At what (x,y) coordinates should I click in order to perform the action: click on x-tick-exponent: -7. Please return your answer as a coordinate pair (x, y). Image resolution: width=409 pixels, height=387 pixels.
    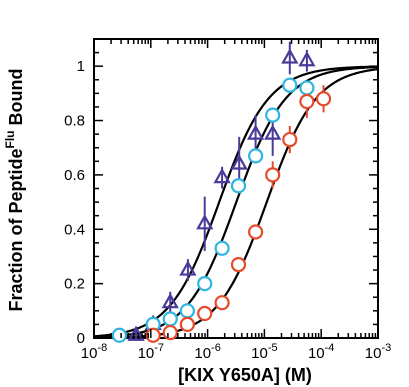
    Looking at the image, I should click on (159, 348).